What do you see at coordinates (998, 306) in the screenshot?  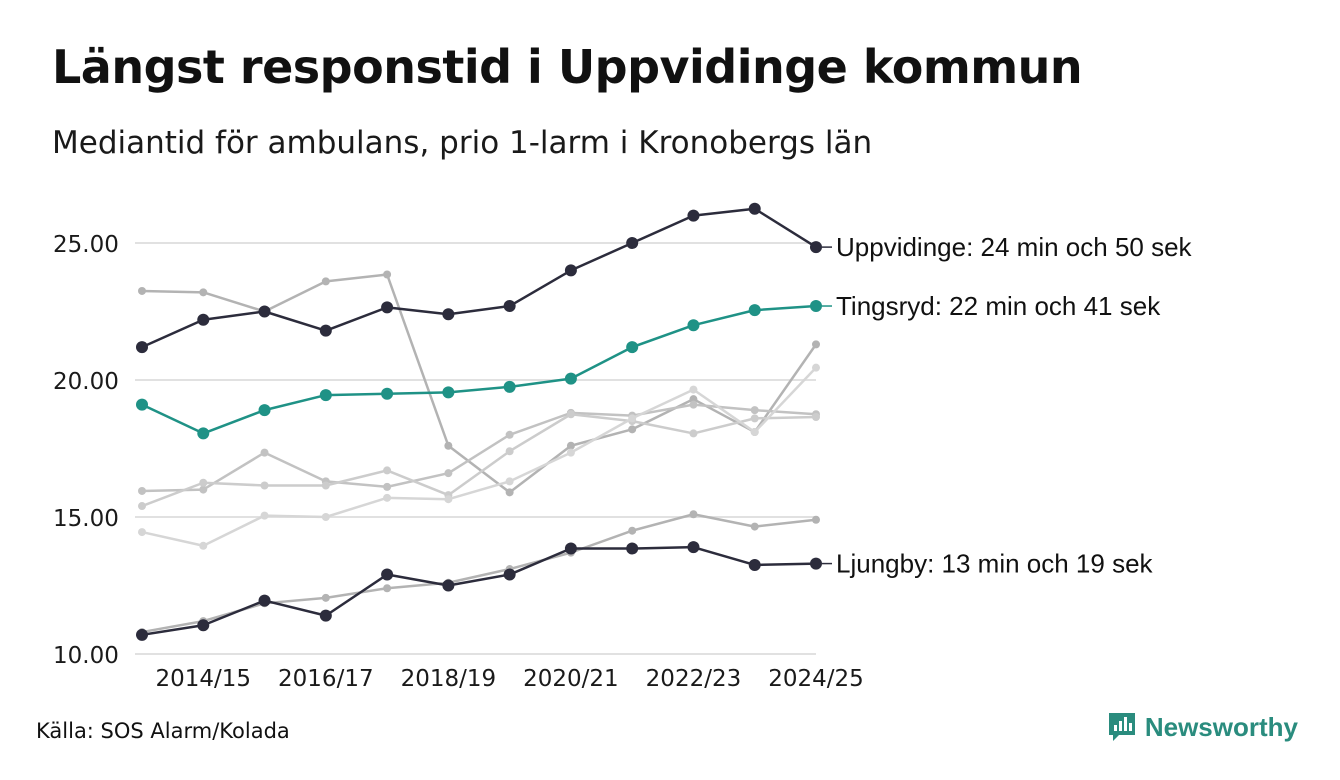 I see `series-end-label: Tingsryd: 22 min och 41 sek` at bounding box center [998, 306].